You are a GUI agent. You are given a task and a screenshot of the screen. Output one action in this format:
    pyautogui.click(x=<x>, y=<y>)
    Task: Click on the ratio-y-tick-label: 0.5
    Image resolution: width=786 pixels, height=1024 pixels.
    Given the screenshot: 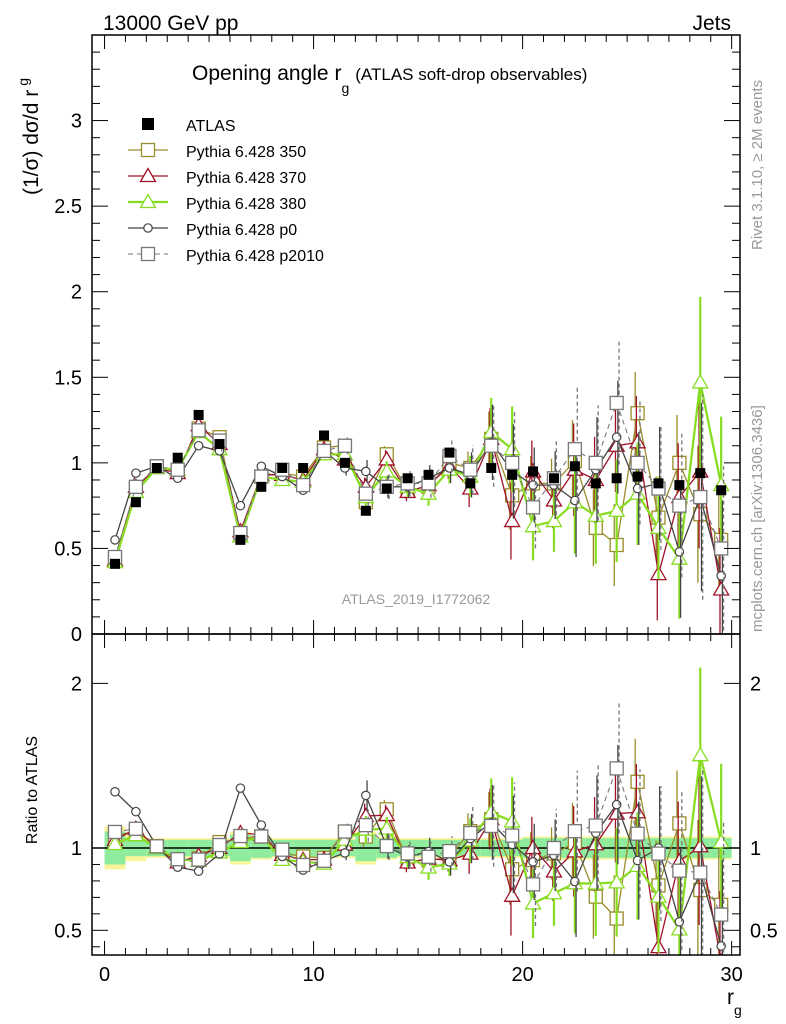 What is the action you would take?
    pyautogui.click(x=68, y=931)
    